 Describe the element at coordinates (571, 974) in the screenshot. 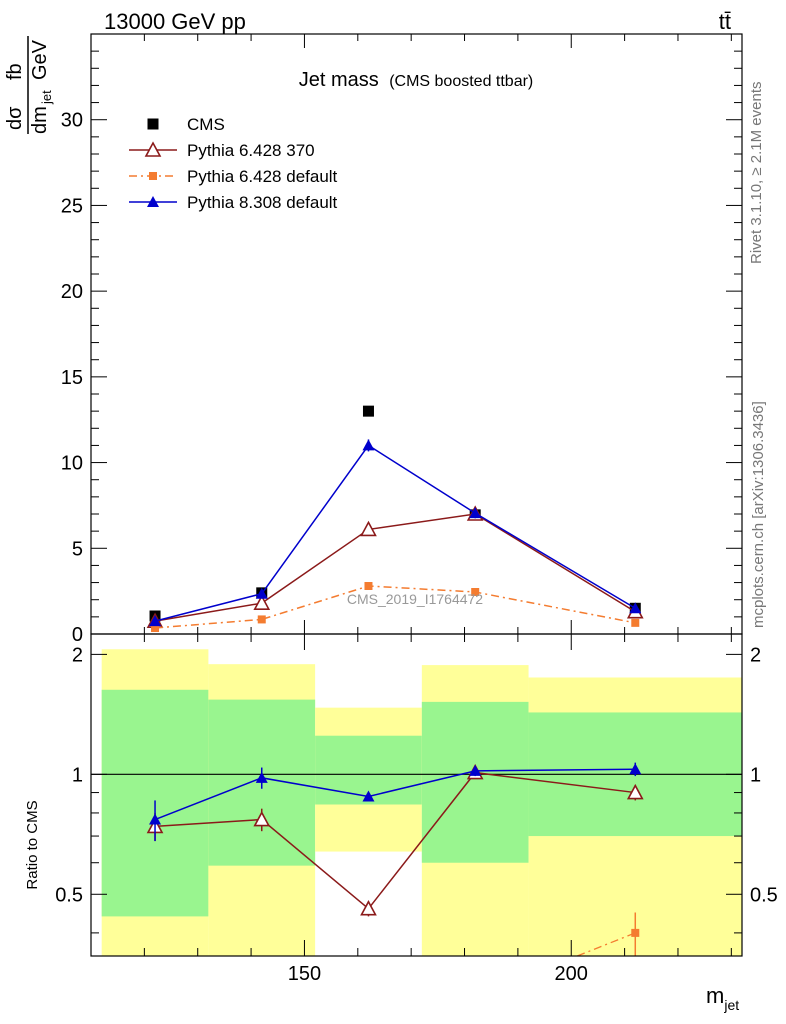

I see `x-tick-label: 200` at that location.